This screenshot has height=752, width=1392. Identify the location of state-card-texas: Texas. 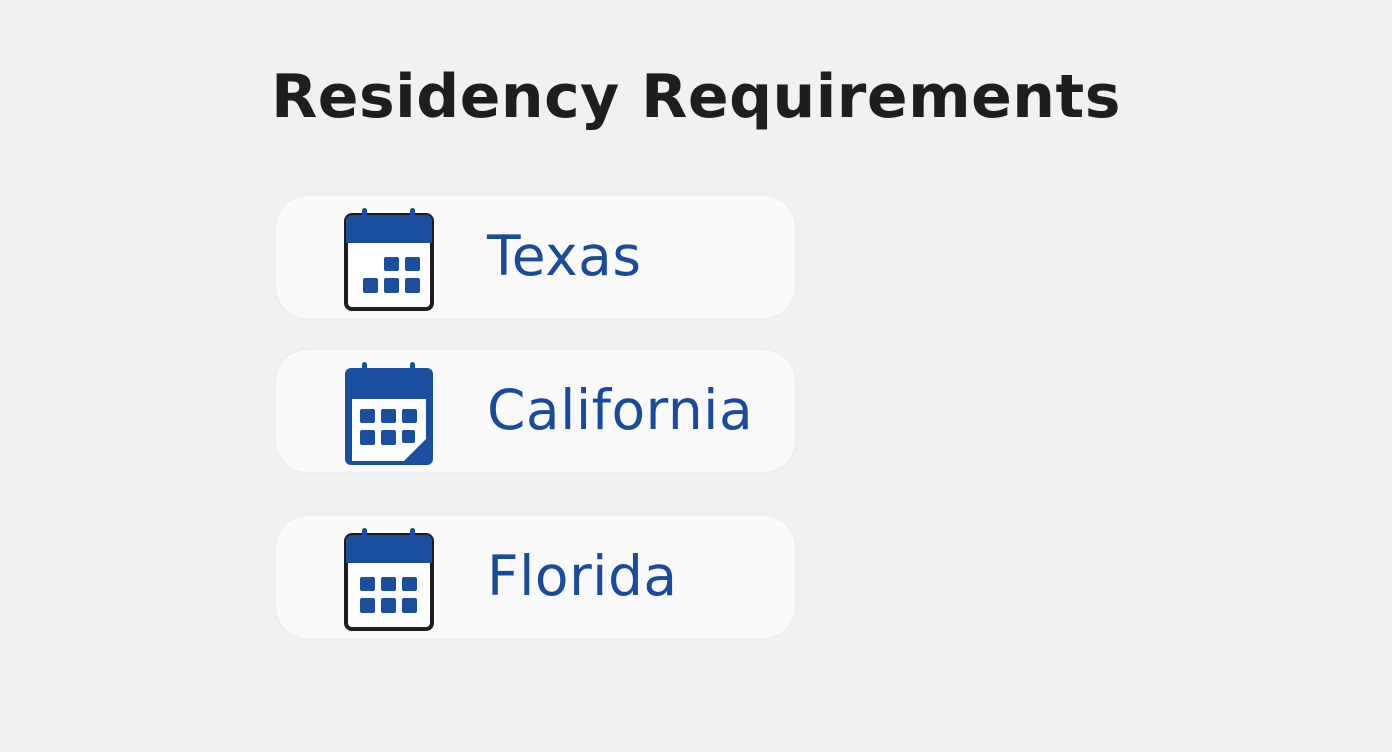
(535, 257).